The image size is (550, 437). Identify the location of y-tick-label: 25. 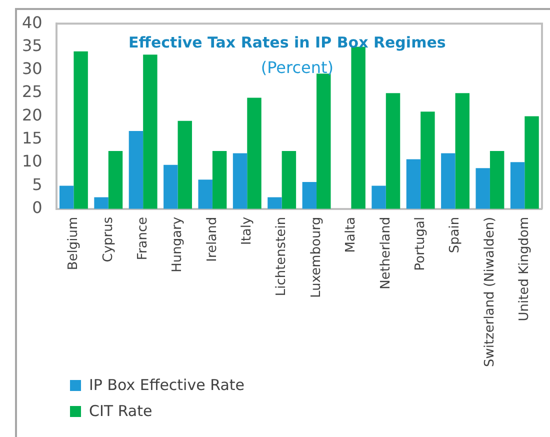
(32, 92).